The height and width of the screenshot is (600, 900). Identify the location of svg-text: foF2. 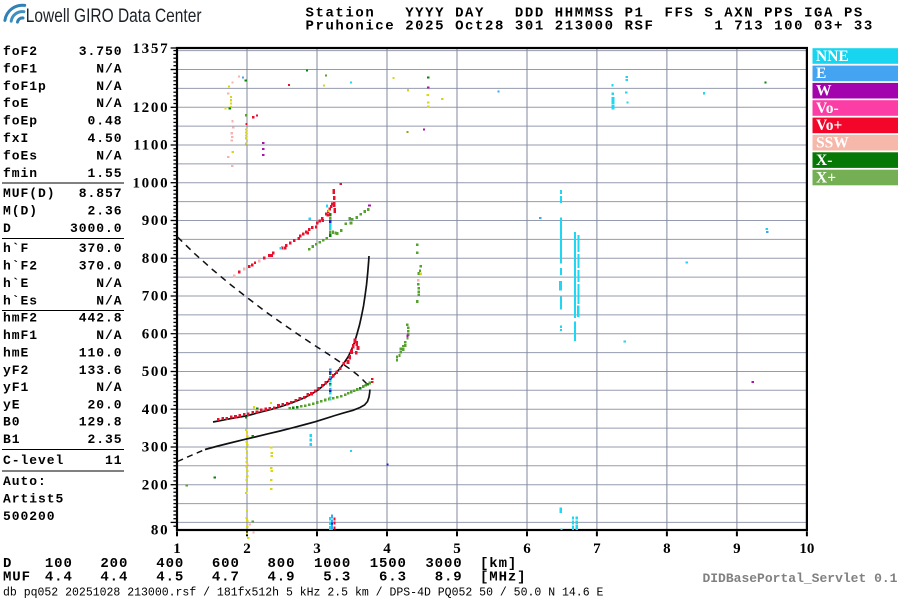
(20, 51).